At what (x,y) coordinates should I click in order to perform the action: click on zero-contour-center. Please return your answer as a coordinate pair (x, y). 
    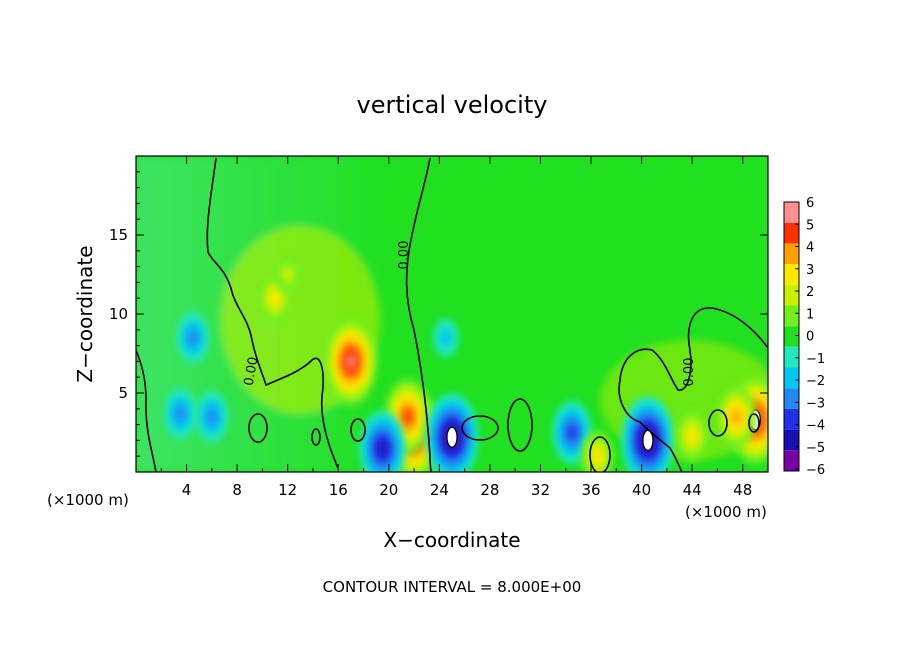
    Looking at the image, I should click on (418, 314).